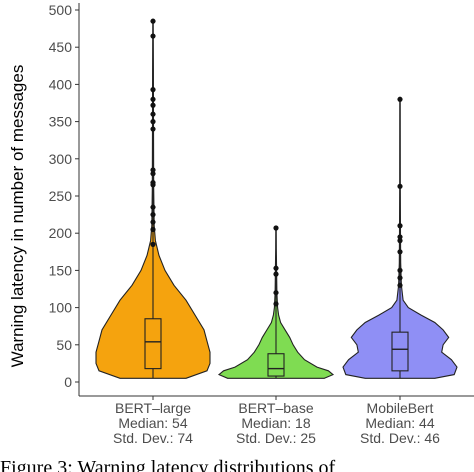  Describe the element at coordinates (399, 423) in the screenshot. I see `x-tick-label: Median: 44` at that location.